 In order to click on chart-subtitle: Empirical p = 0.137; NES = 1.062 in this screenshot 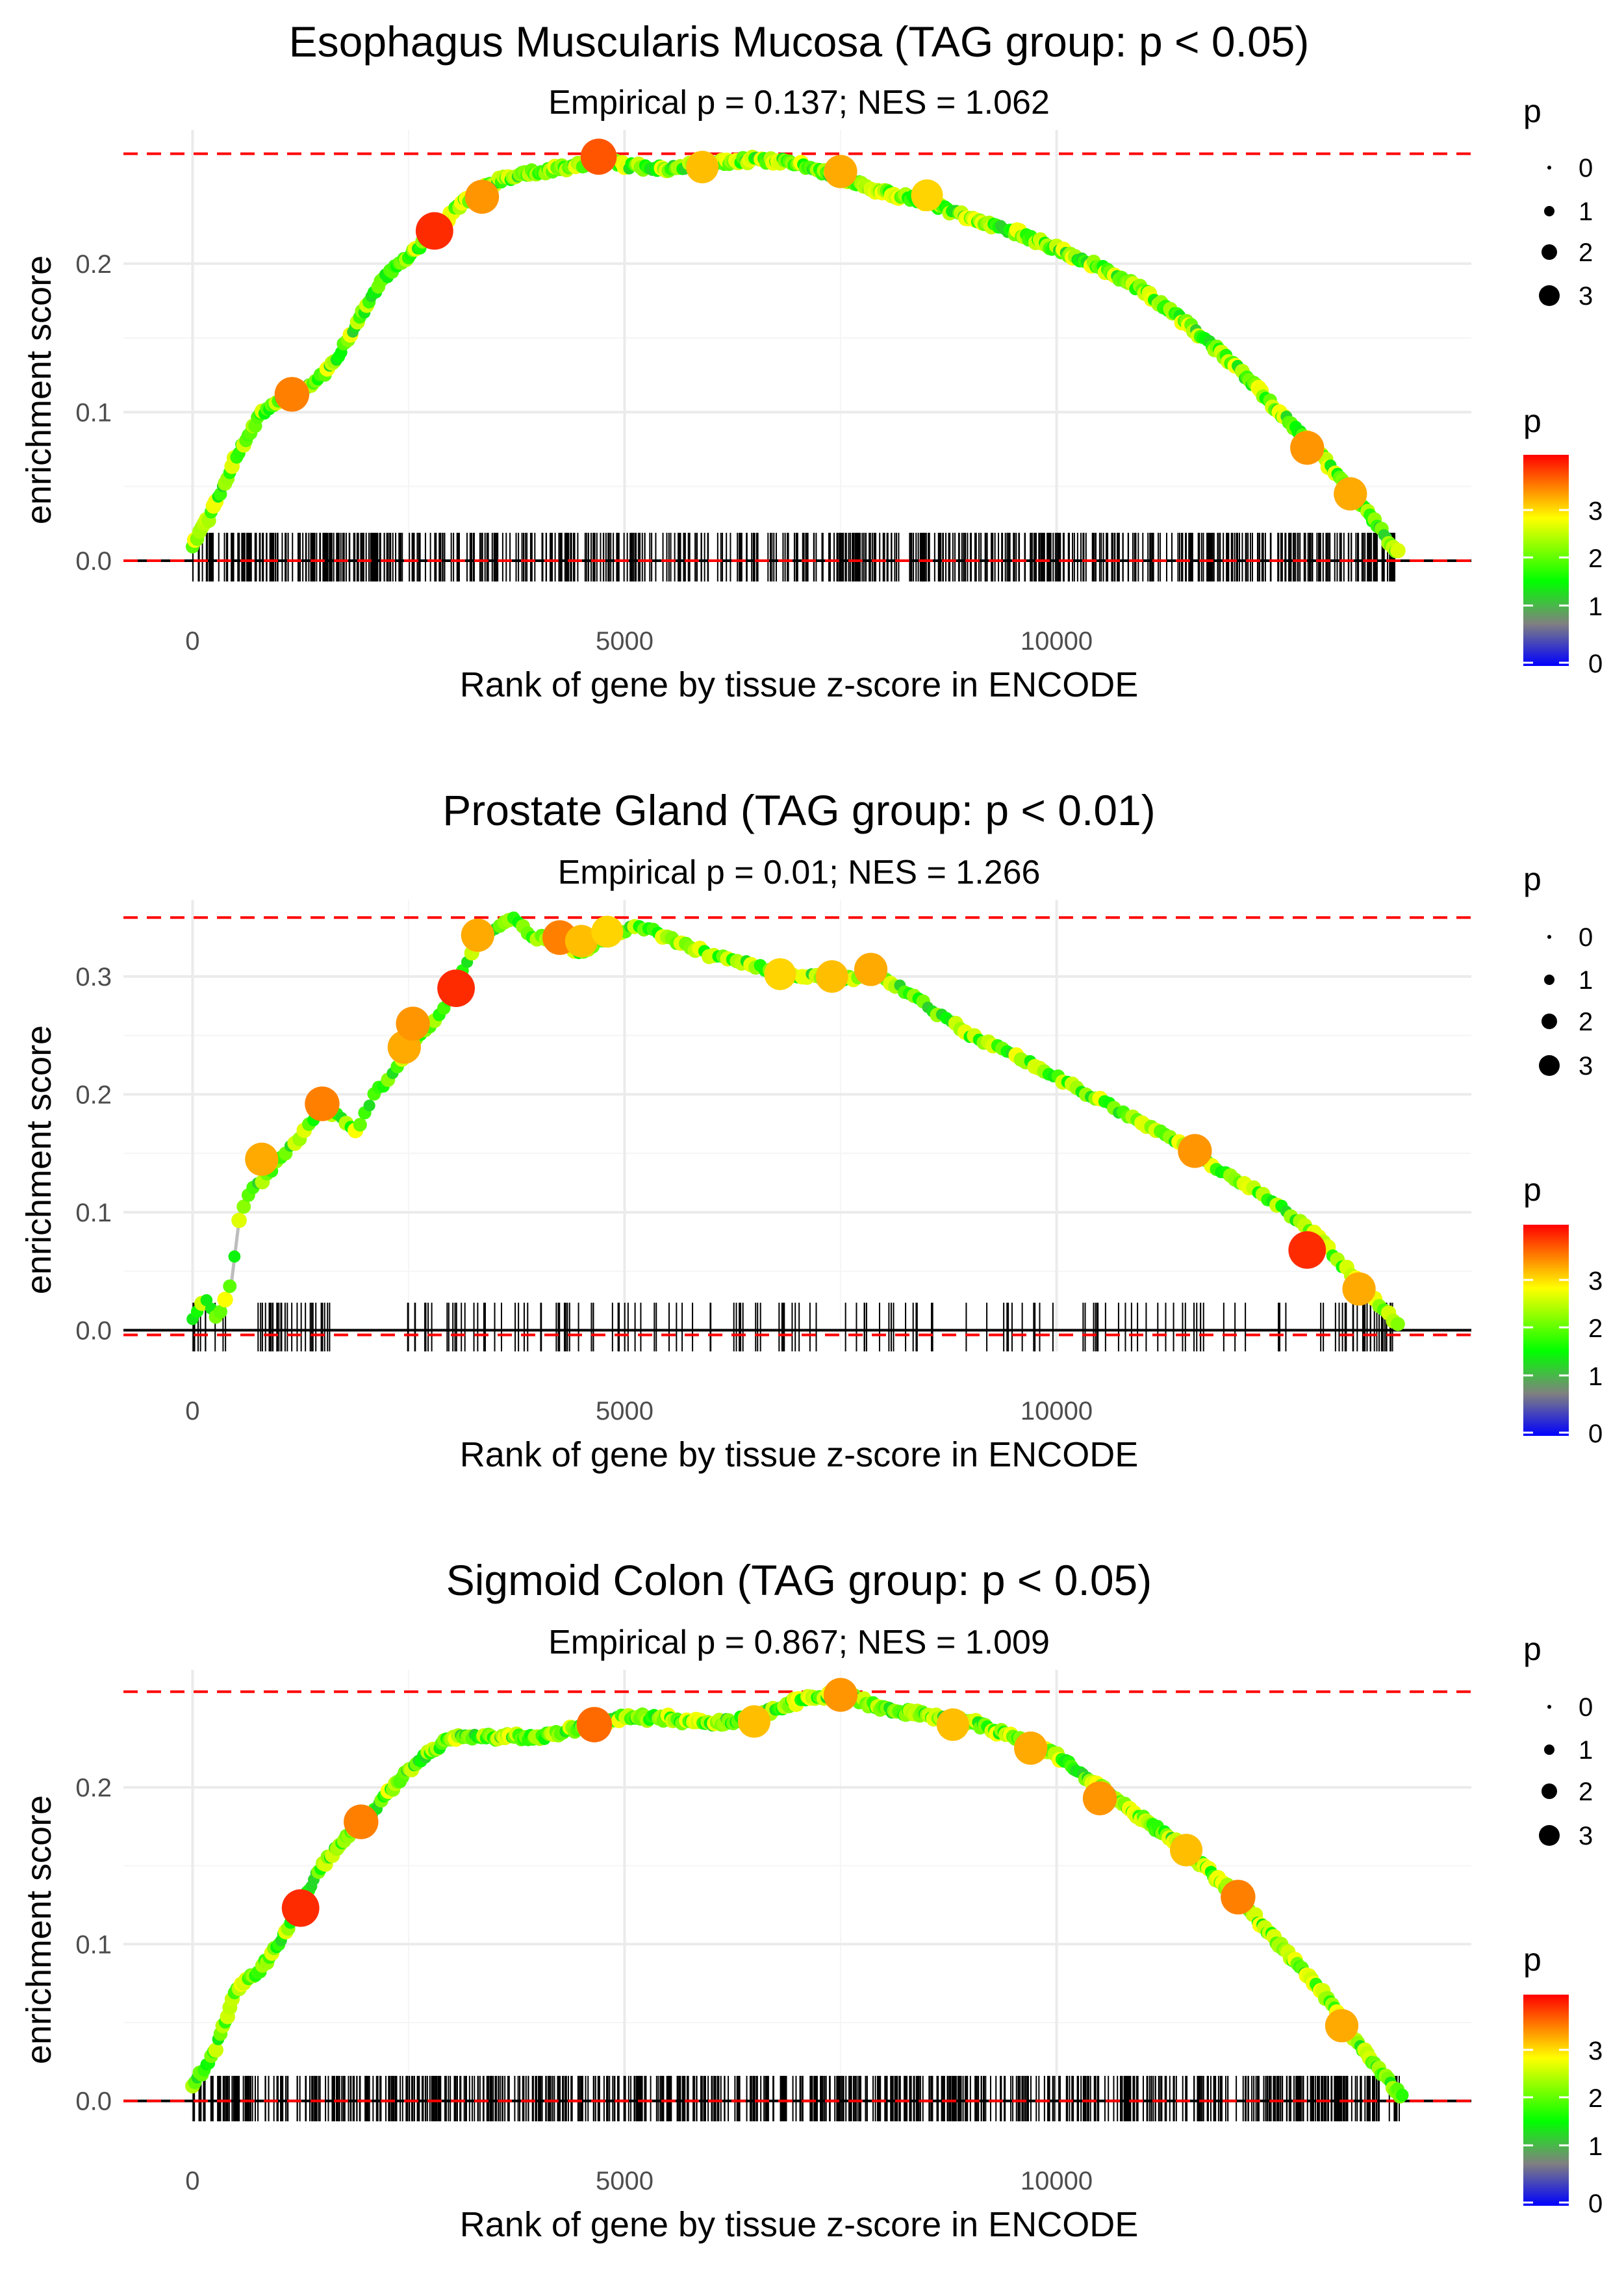, I will do `click(799, 102)`.